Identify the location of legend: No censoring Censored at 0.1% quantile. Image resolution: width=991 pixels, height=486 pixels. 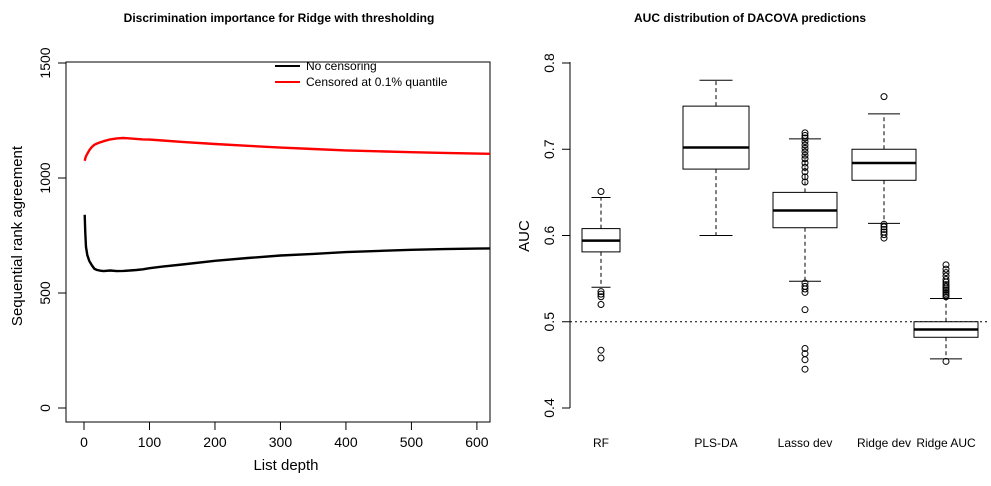
(361, 74).